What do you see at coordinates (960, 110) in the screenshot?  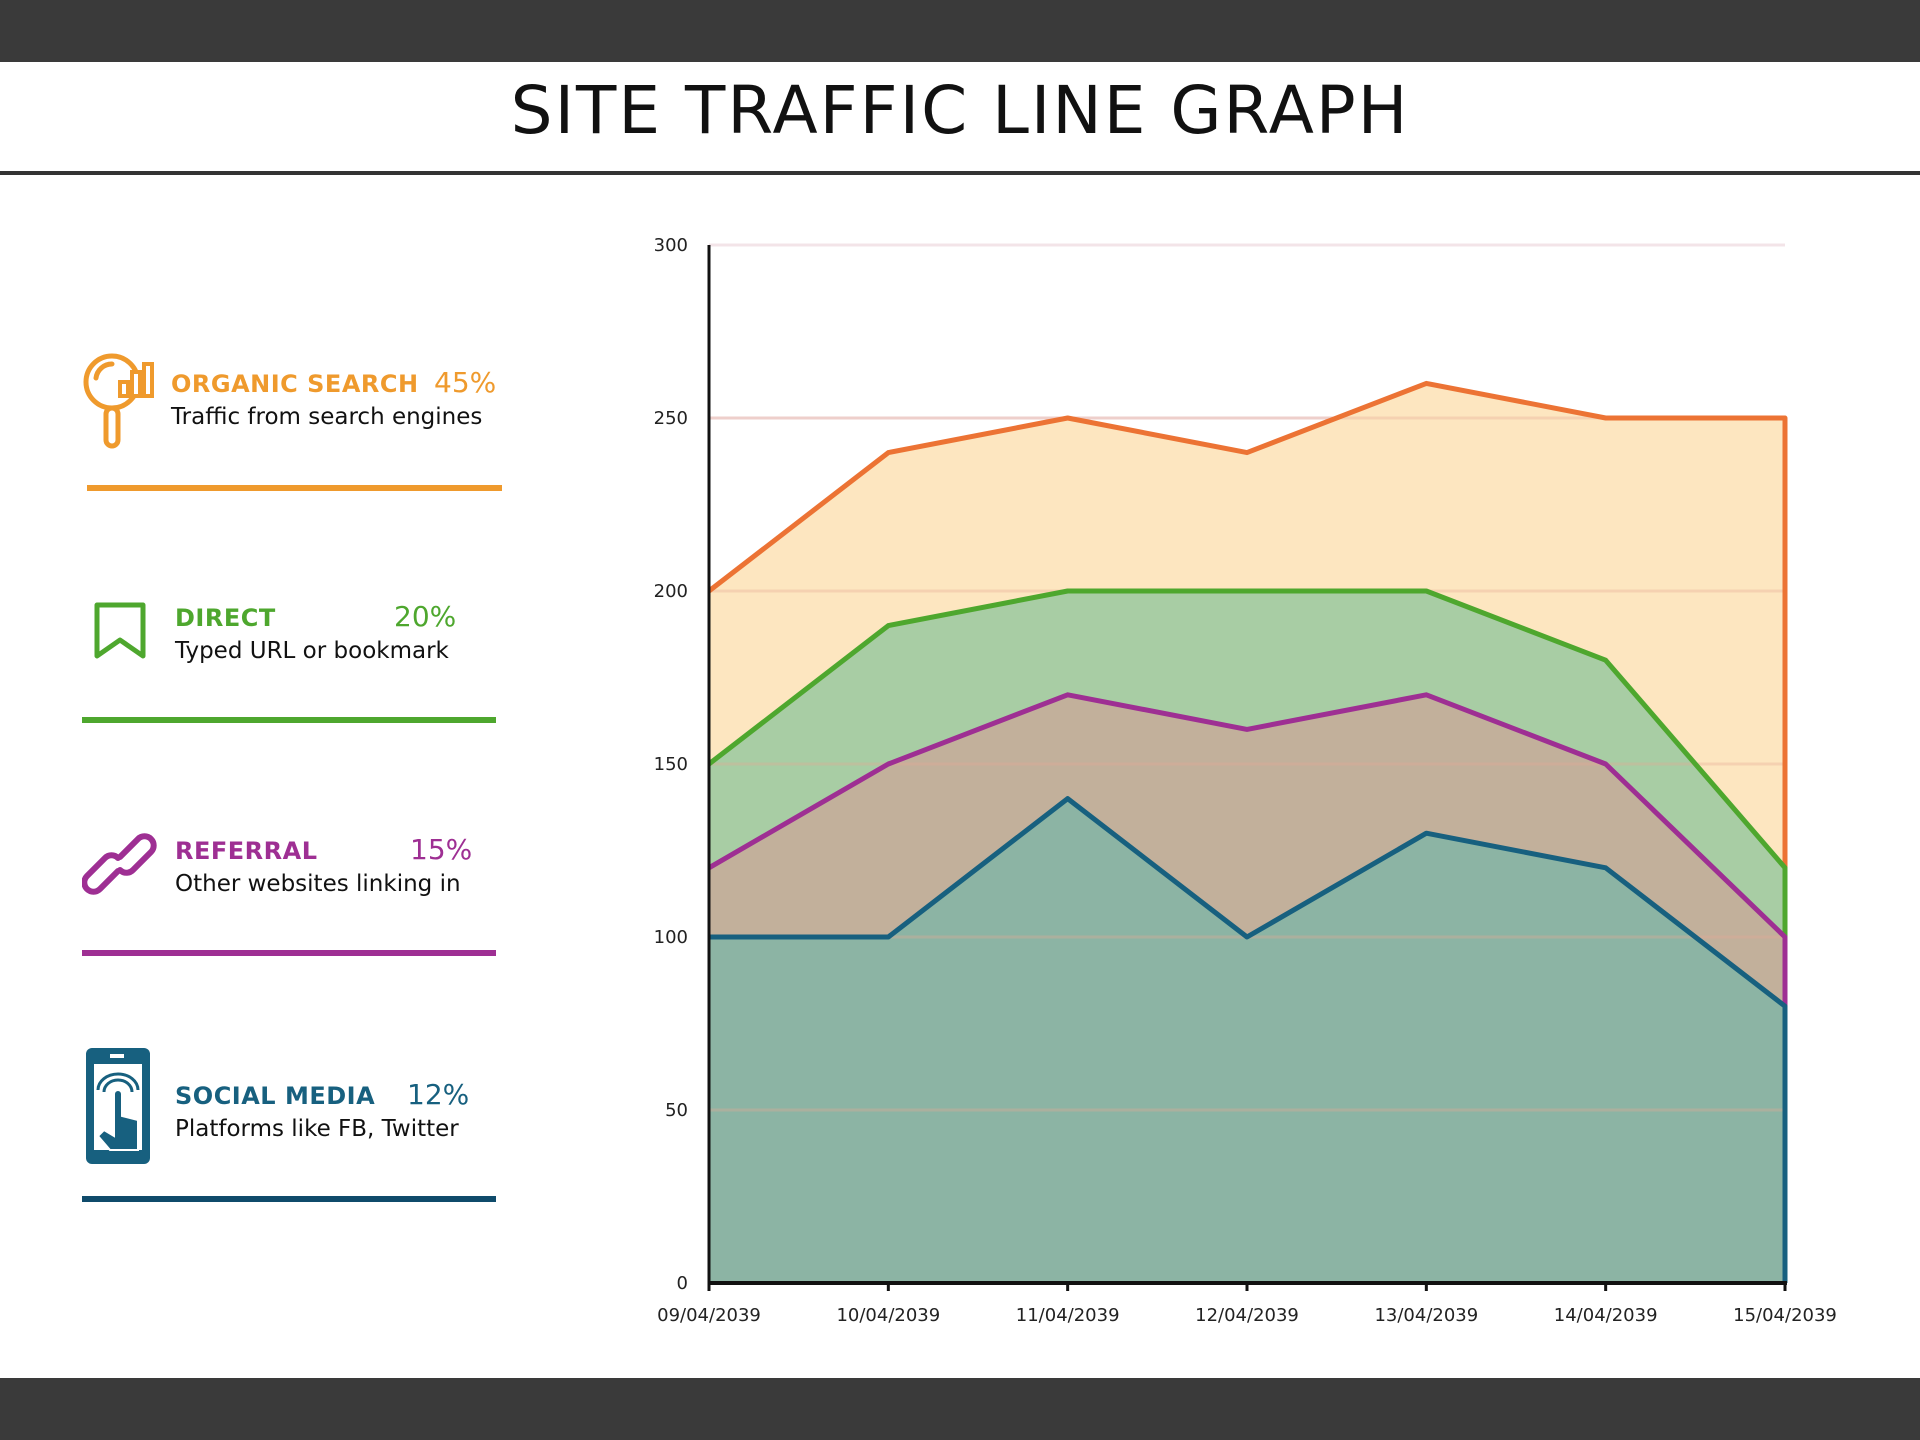 I see `page-title: SITE TRAFFIC LINE GRAPH` at bounding box center [960, 110].